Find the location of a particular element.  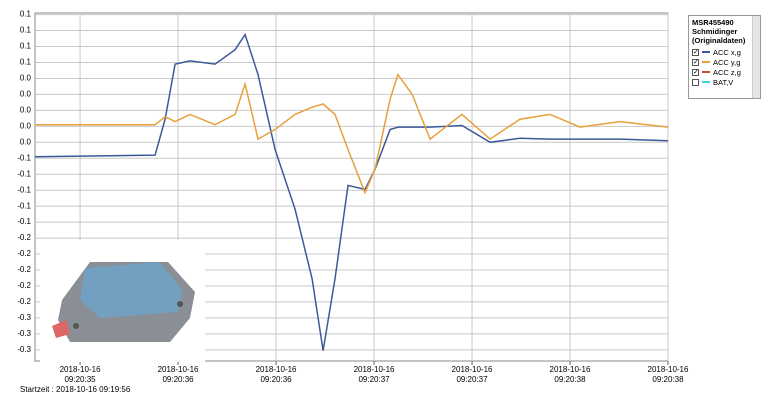

legend-item: ✓ ACC y,g is located at coordinates (724, 62).